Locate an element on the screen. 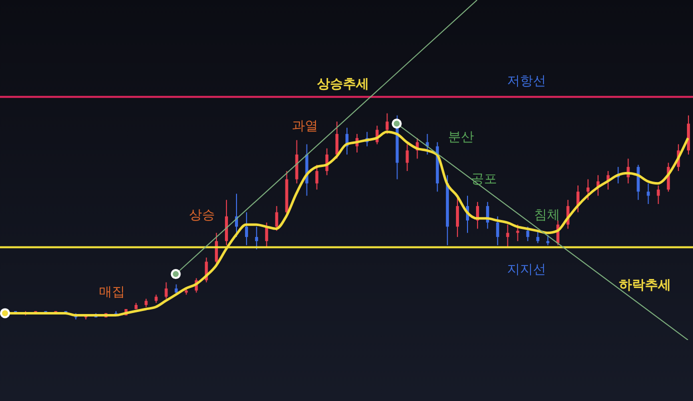  annotation: 상승 is located at coordinates (202, 215).